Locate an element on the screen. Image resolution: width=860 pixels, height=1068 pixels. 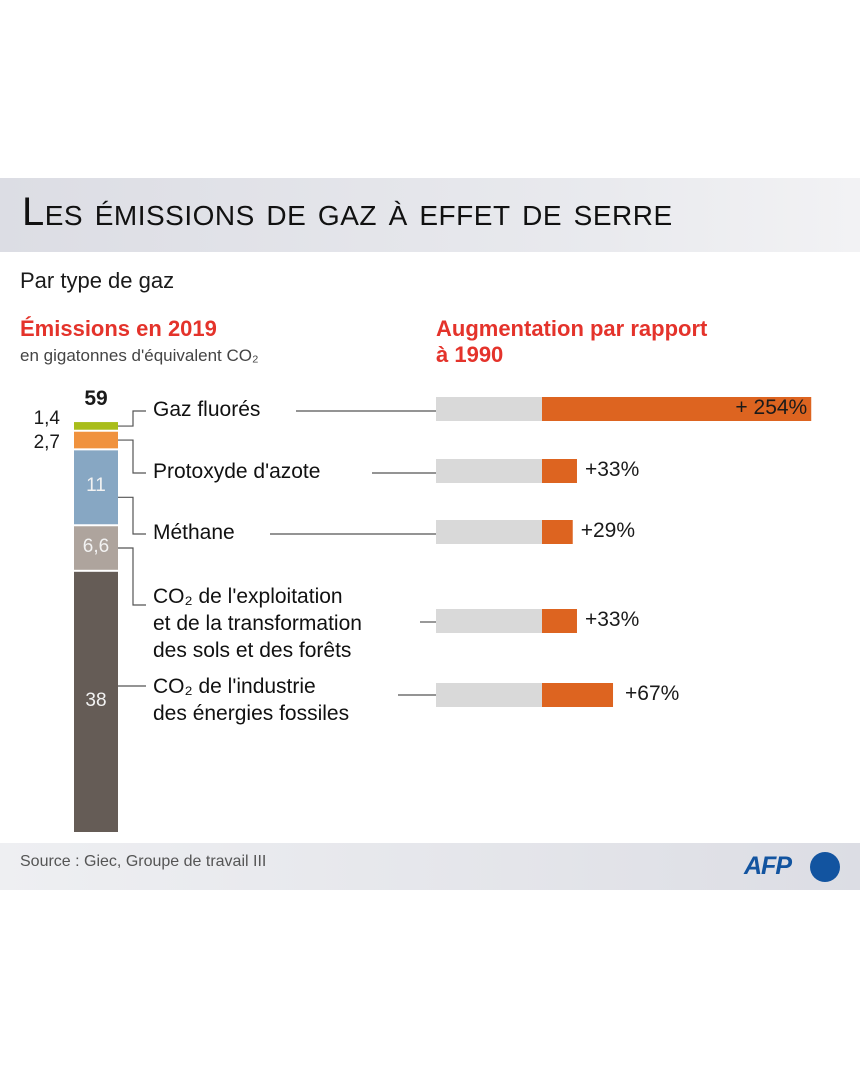
title-band is located at coordinates (430, 215).